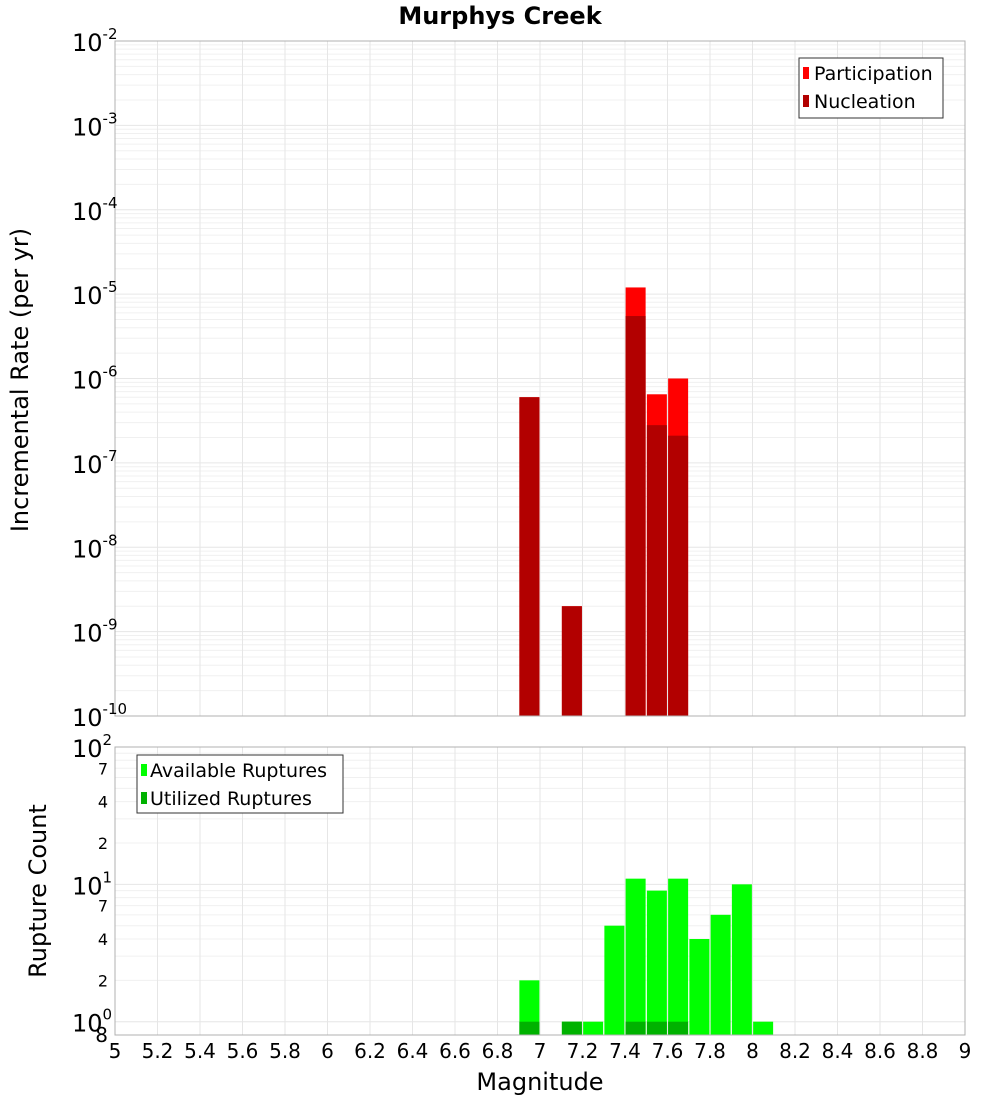 Image resolution: width=1000 pixels, height=1100 pixels. Describe the element at coordinates (20, 380) in the screenshot. I see `top-y-axis-label: Incremental Rate (per yr)` at that location.